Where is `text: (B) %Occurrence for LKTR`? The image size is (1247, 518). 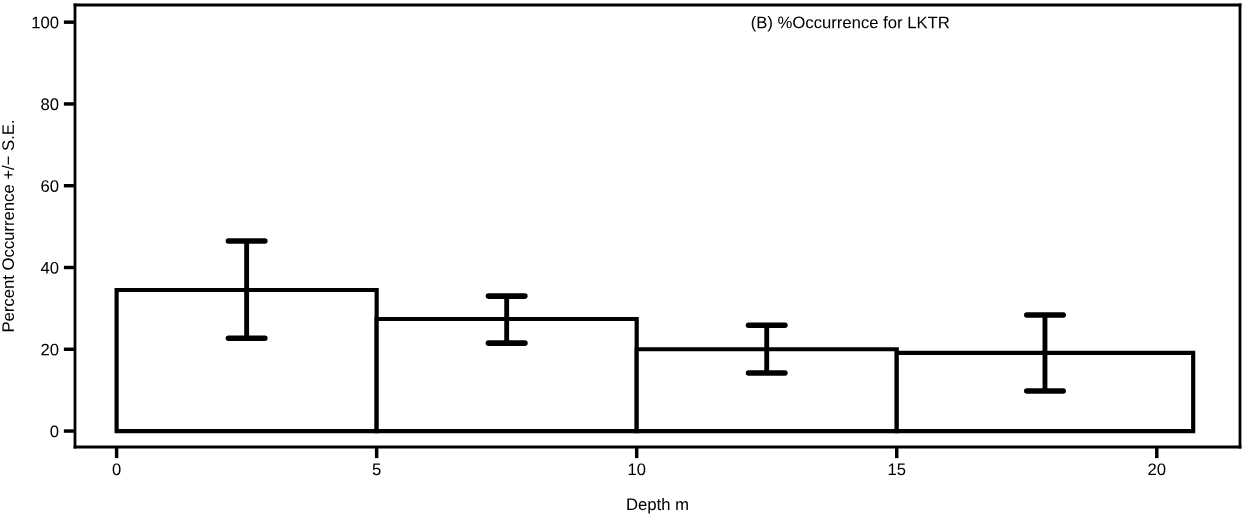 text: (B) %Occurrence for LKTR is located at coordinates (850, 24).